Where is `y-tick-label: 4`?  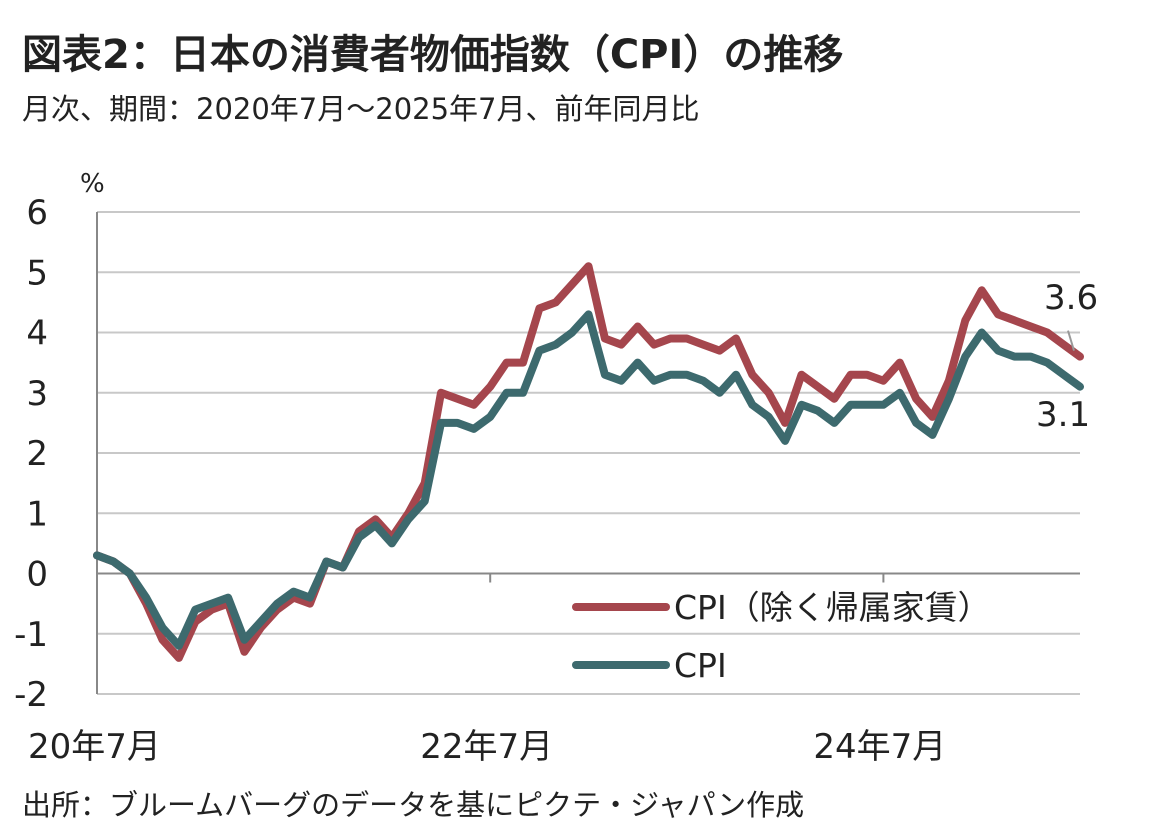 y-tick-label: 4 is located at coordinates (37, 334).